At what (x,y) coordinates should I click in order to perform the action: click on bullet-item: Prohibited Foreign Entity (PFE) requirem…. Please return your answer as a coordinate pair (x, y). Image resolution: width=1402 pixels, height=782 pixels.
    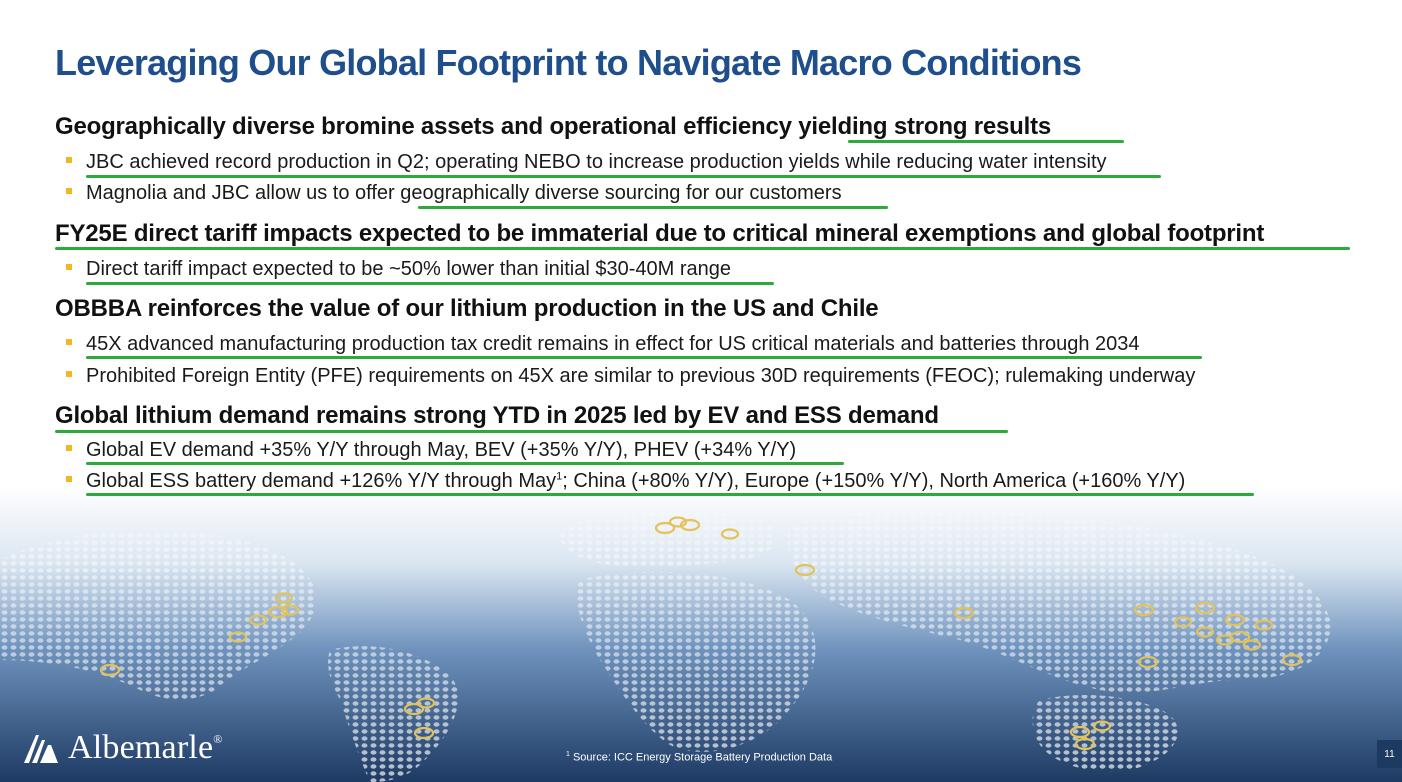
    Looking at the image, I should click on (630, 376).